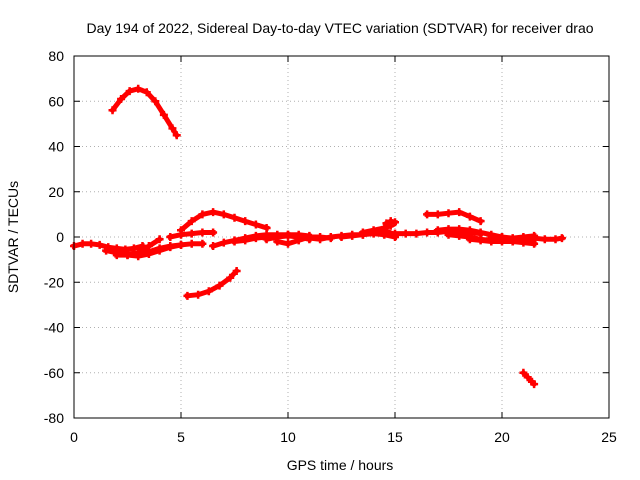  Describe the element at coordinates (54, 373) in the screenshot. I see `y-tick-label: -60` at that location.